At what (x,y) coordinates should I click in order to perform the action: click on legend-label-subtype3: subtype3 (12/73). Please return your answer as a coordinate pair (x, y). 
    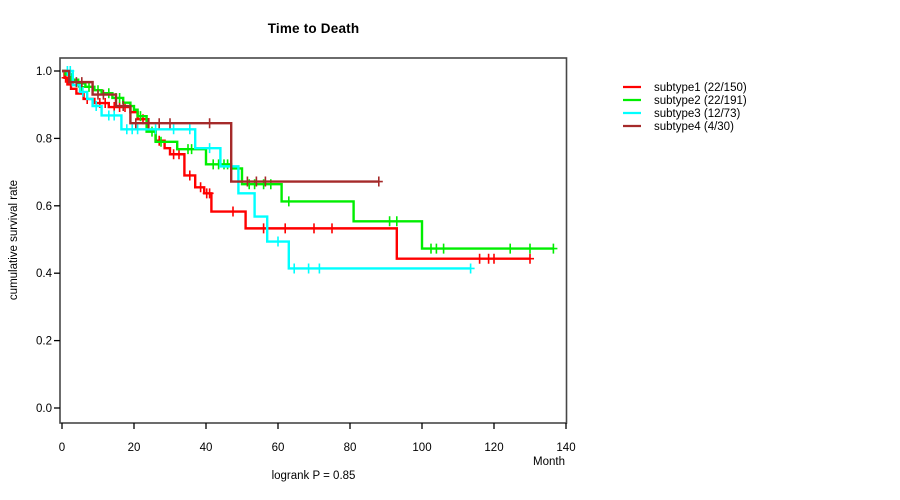
    Looking at the image, I should click on (697, 114).